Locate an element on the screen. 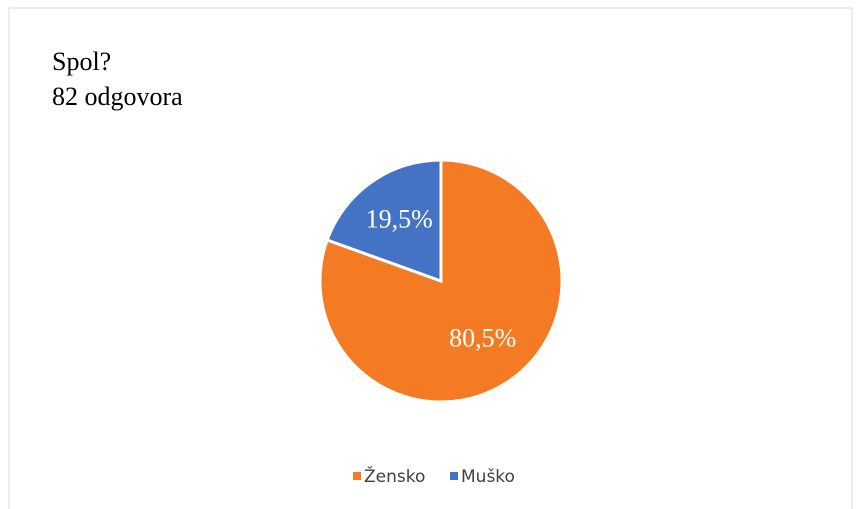  legend-label: Muško is located at coordinates (488, 477).